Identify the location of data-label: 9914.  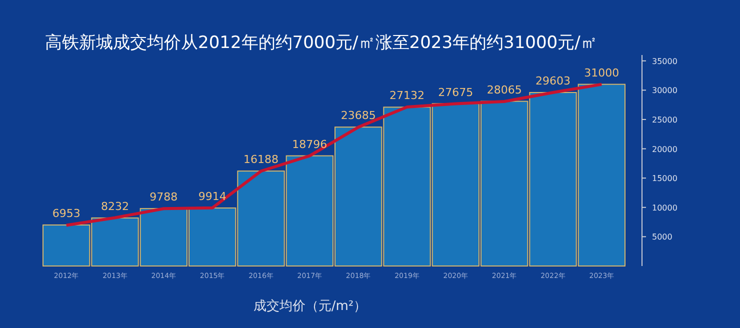
(212, 196).